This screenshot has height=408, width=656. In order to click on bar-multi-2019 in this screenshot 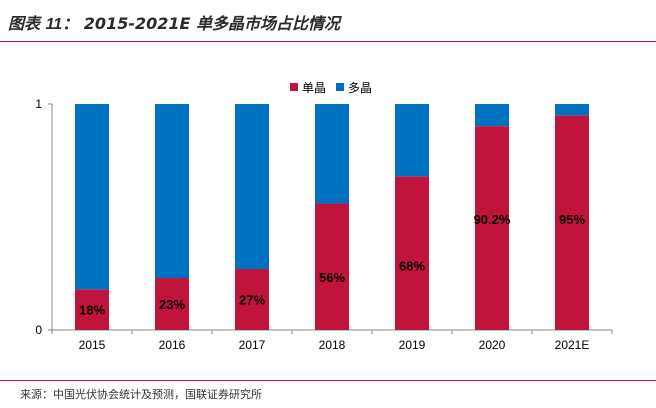, I will do `click(412, 140)`.